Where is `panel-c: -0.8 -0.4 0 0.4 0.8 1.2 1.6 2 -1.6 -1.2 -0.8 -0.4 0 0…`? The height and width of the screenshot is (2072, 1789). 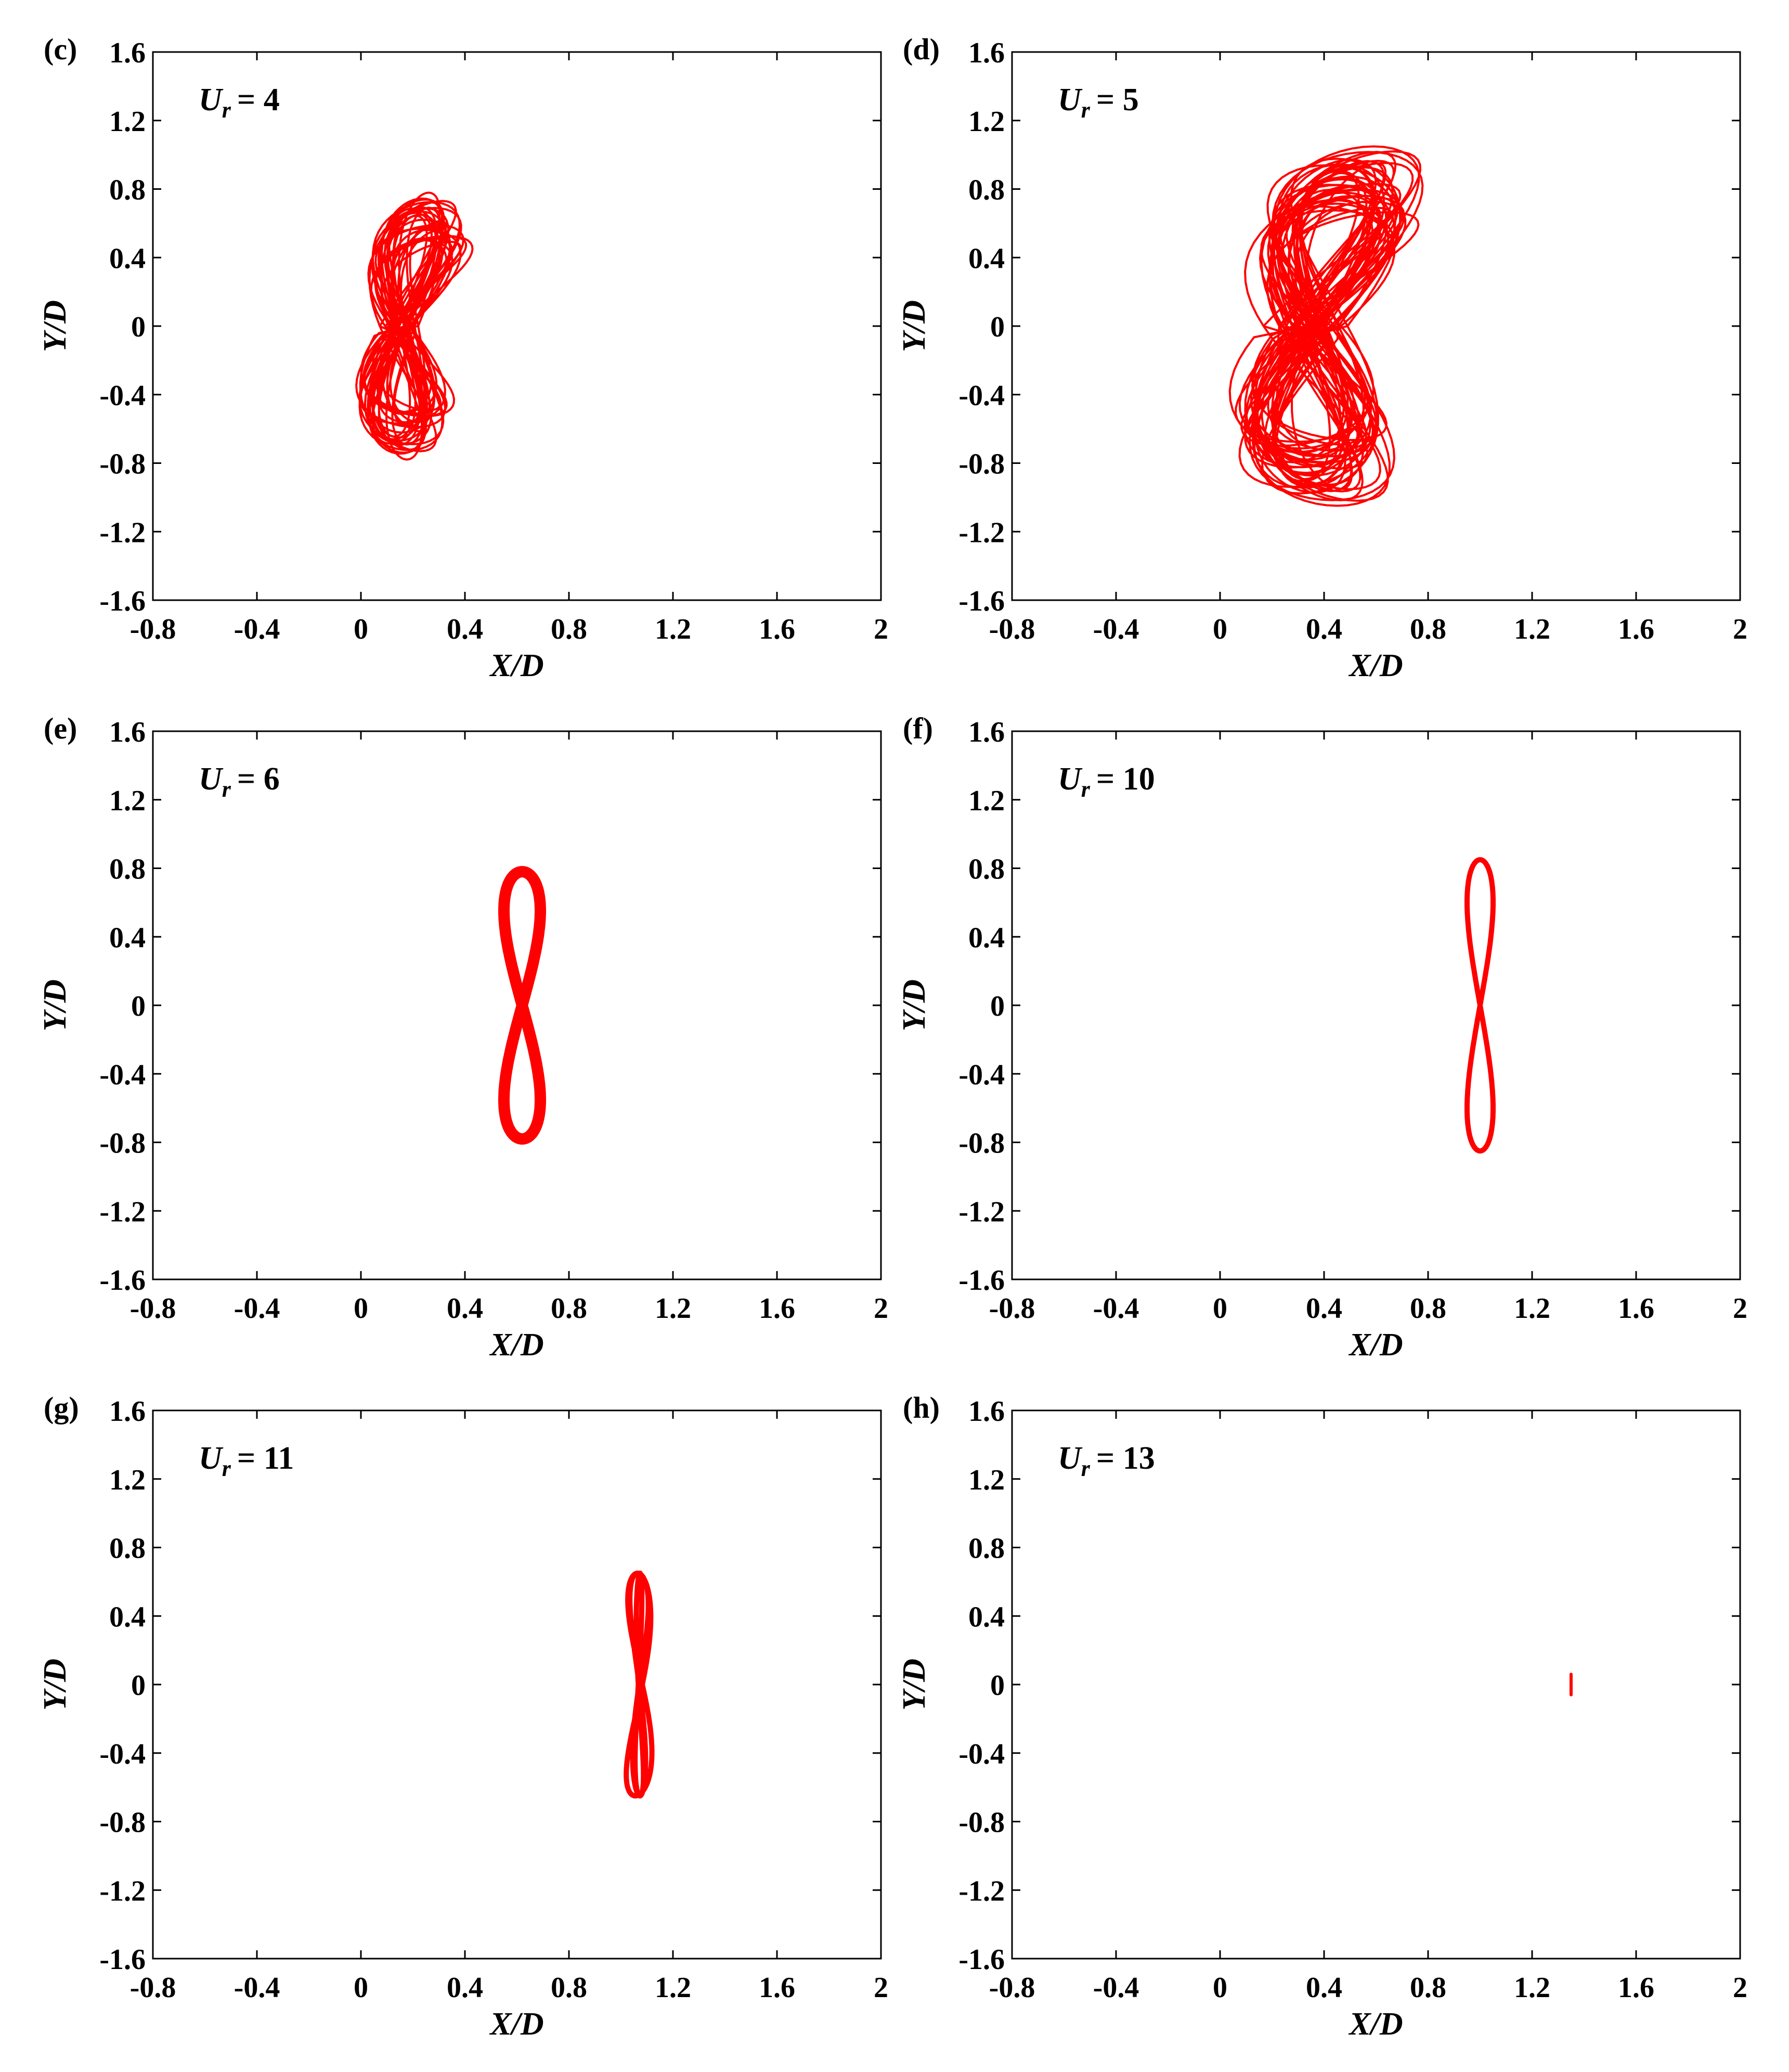
panel-c: -0.8 -0.4 0 0.4 0.8 1.2 1.6 2 -1.6 -1.2 -0.8 -0.4 0 0… is located at coordinates (462, 357).